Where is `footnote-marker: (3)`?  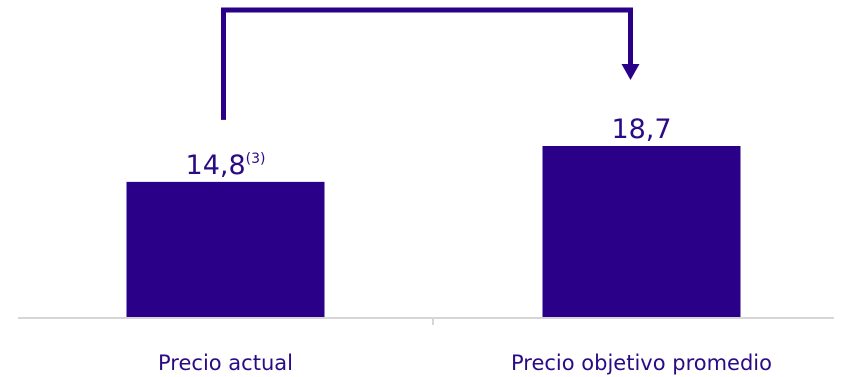 footnote-marker: (3) is located at coordinates (256, 159).